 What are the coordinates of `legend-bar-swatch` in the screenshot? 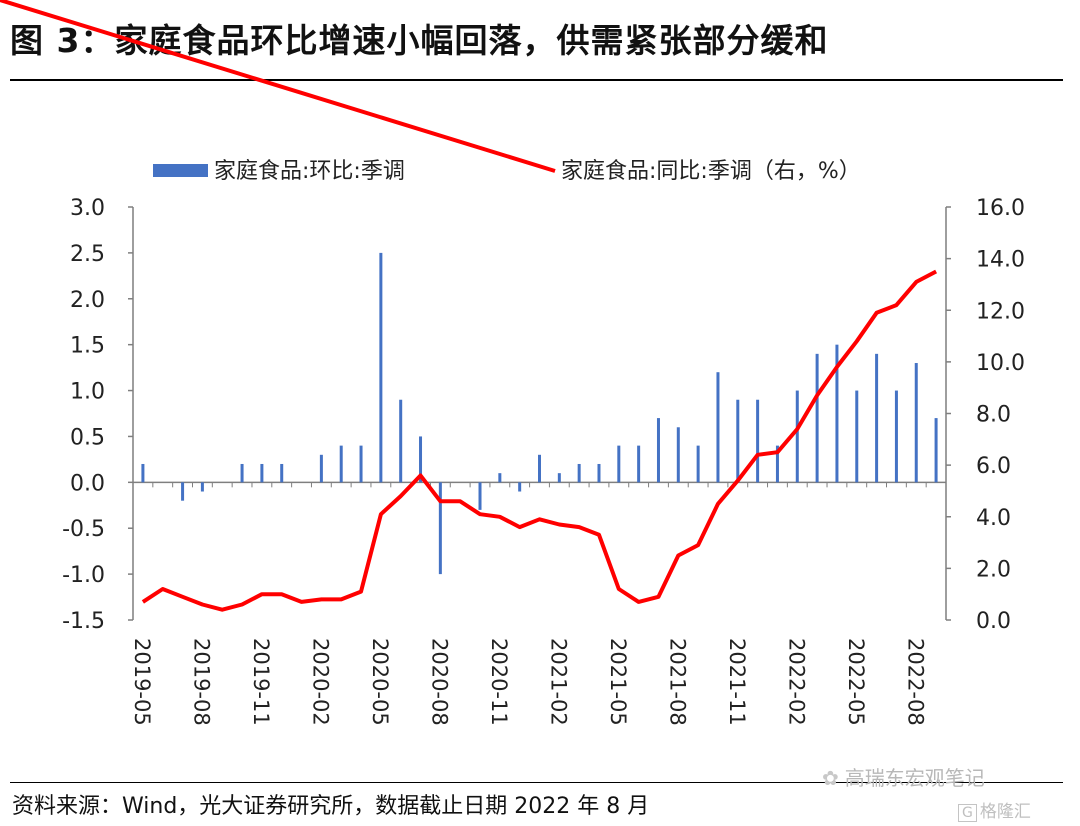 It's located at (180, 170).